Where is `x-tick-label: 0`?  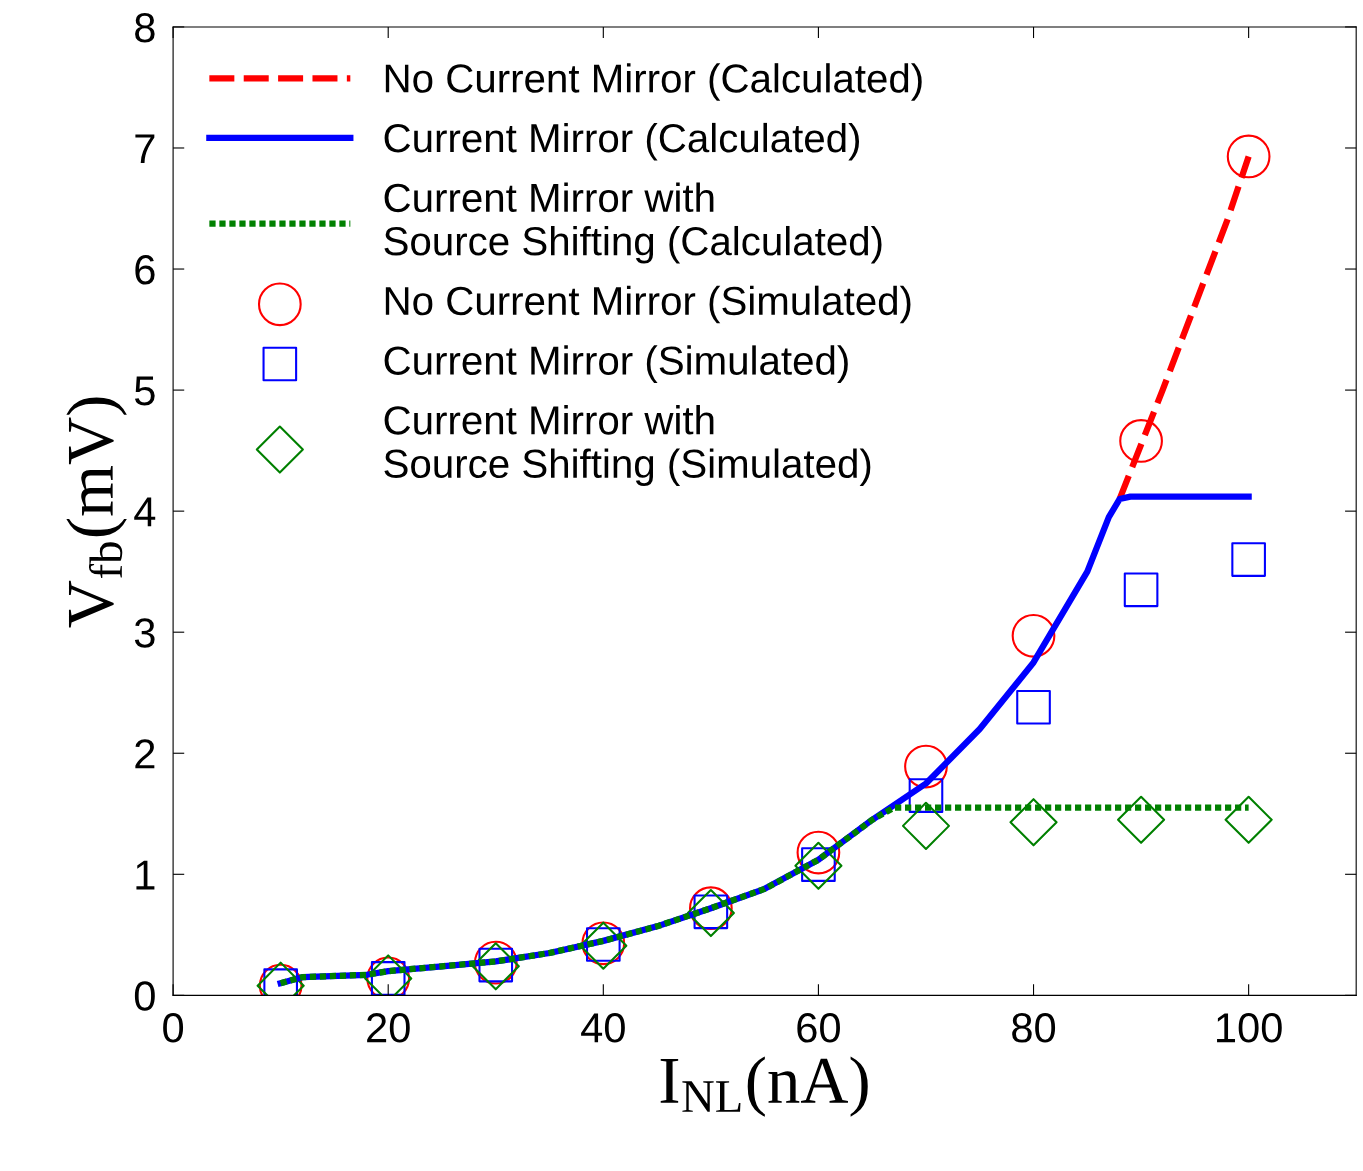 x-tick-label: 0 is located at coordinates (173, 1028).